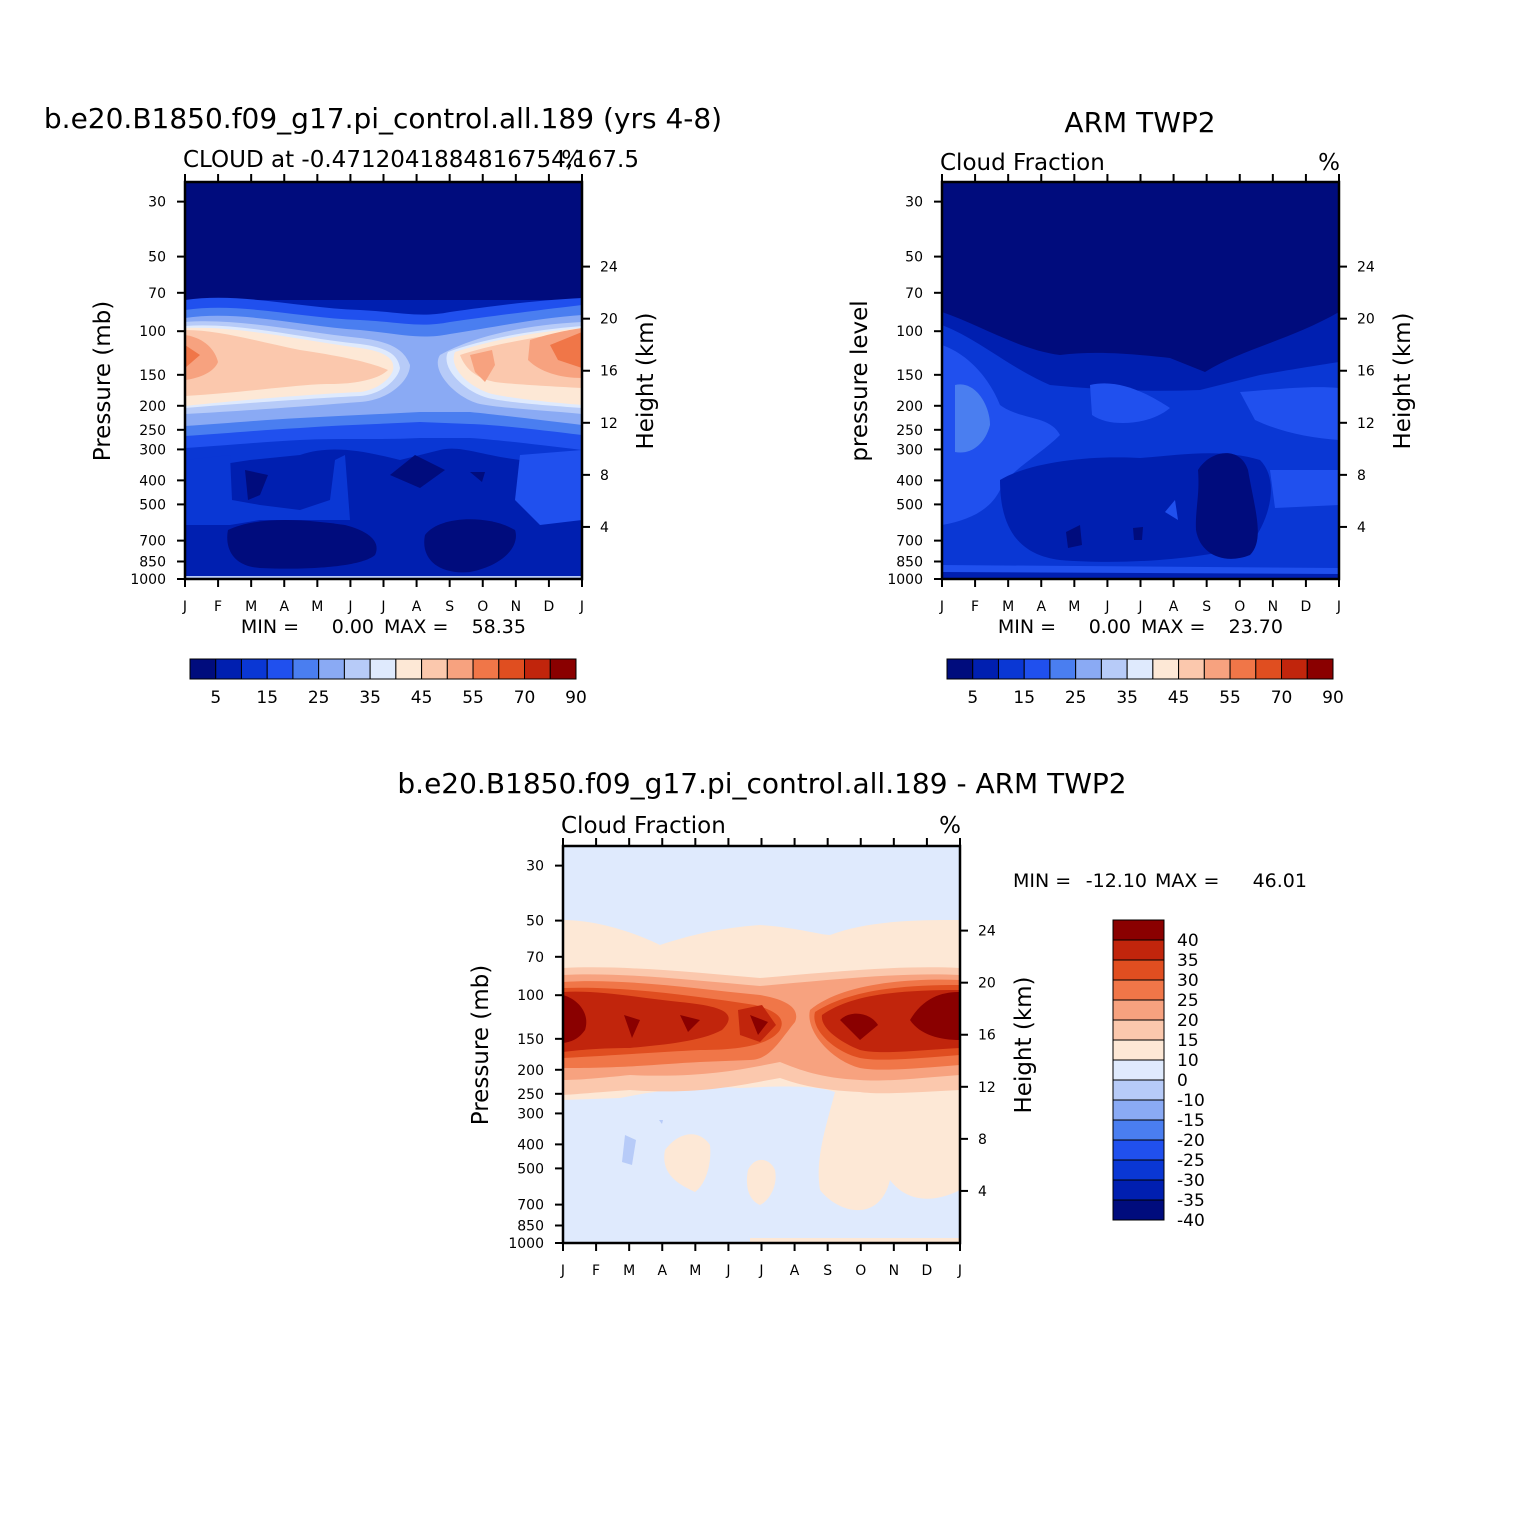 Image resolution: width=1524 pixels, height=1524 pixels. I want to click on y-tick-label: 30, so click(157, 203).